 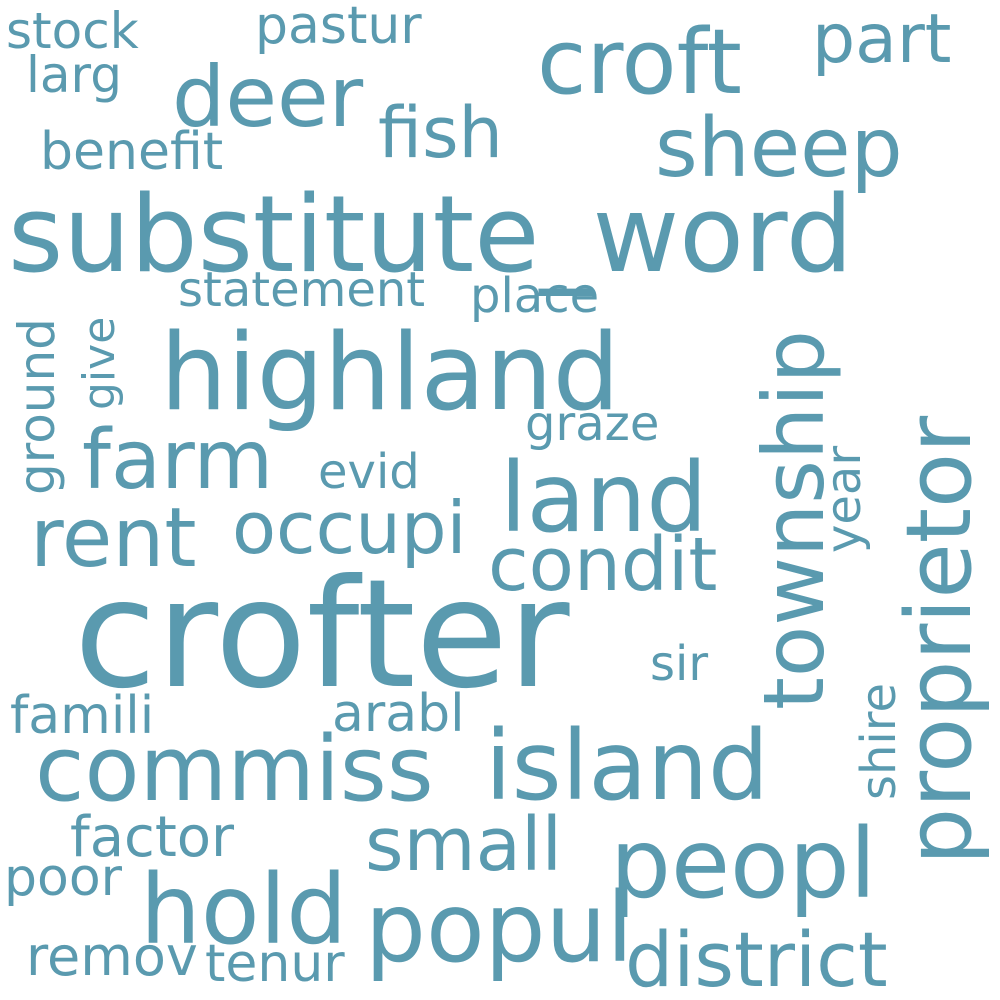 What do you see at coordinates (592, 424) in the screenshot?
I see `word-graze: graze` at bounding box center [592, 424].